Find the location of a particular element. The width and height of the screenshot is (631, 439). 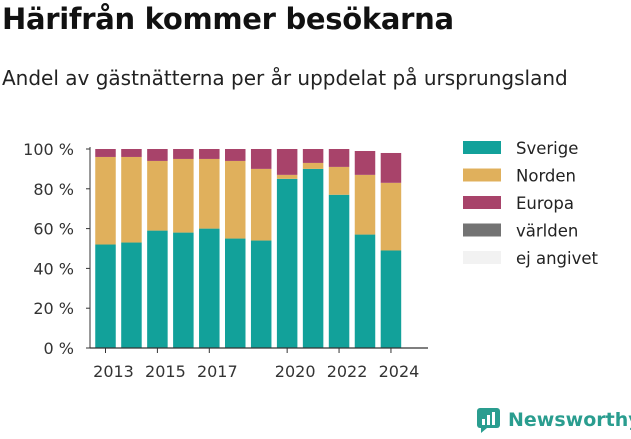

bar-segment-sverige-2017 is located at coordinates (209, 288).